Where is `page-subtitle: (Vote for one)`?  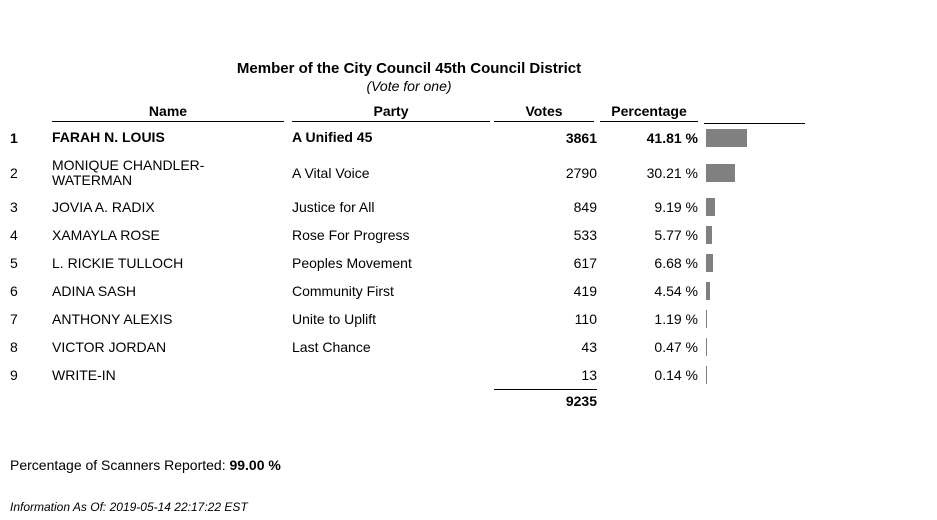 page-subtitle: (Vote for one) is located at coordinates (409, 86).